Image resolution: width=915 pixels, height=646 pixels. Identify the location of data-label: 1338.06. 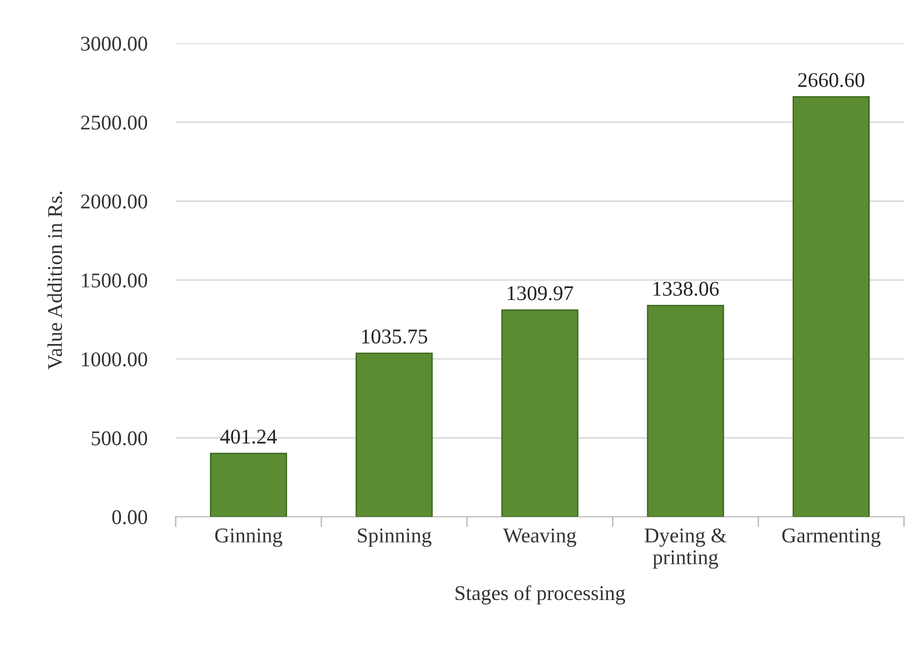
(686, 289).